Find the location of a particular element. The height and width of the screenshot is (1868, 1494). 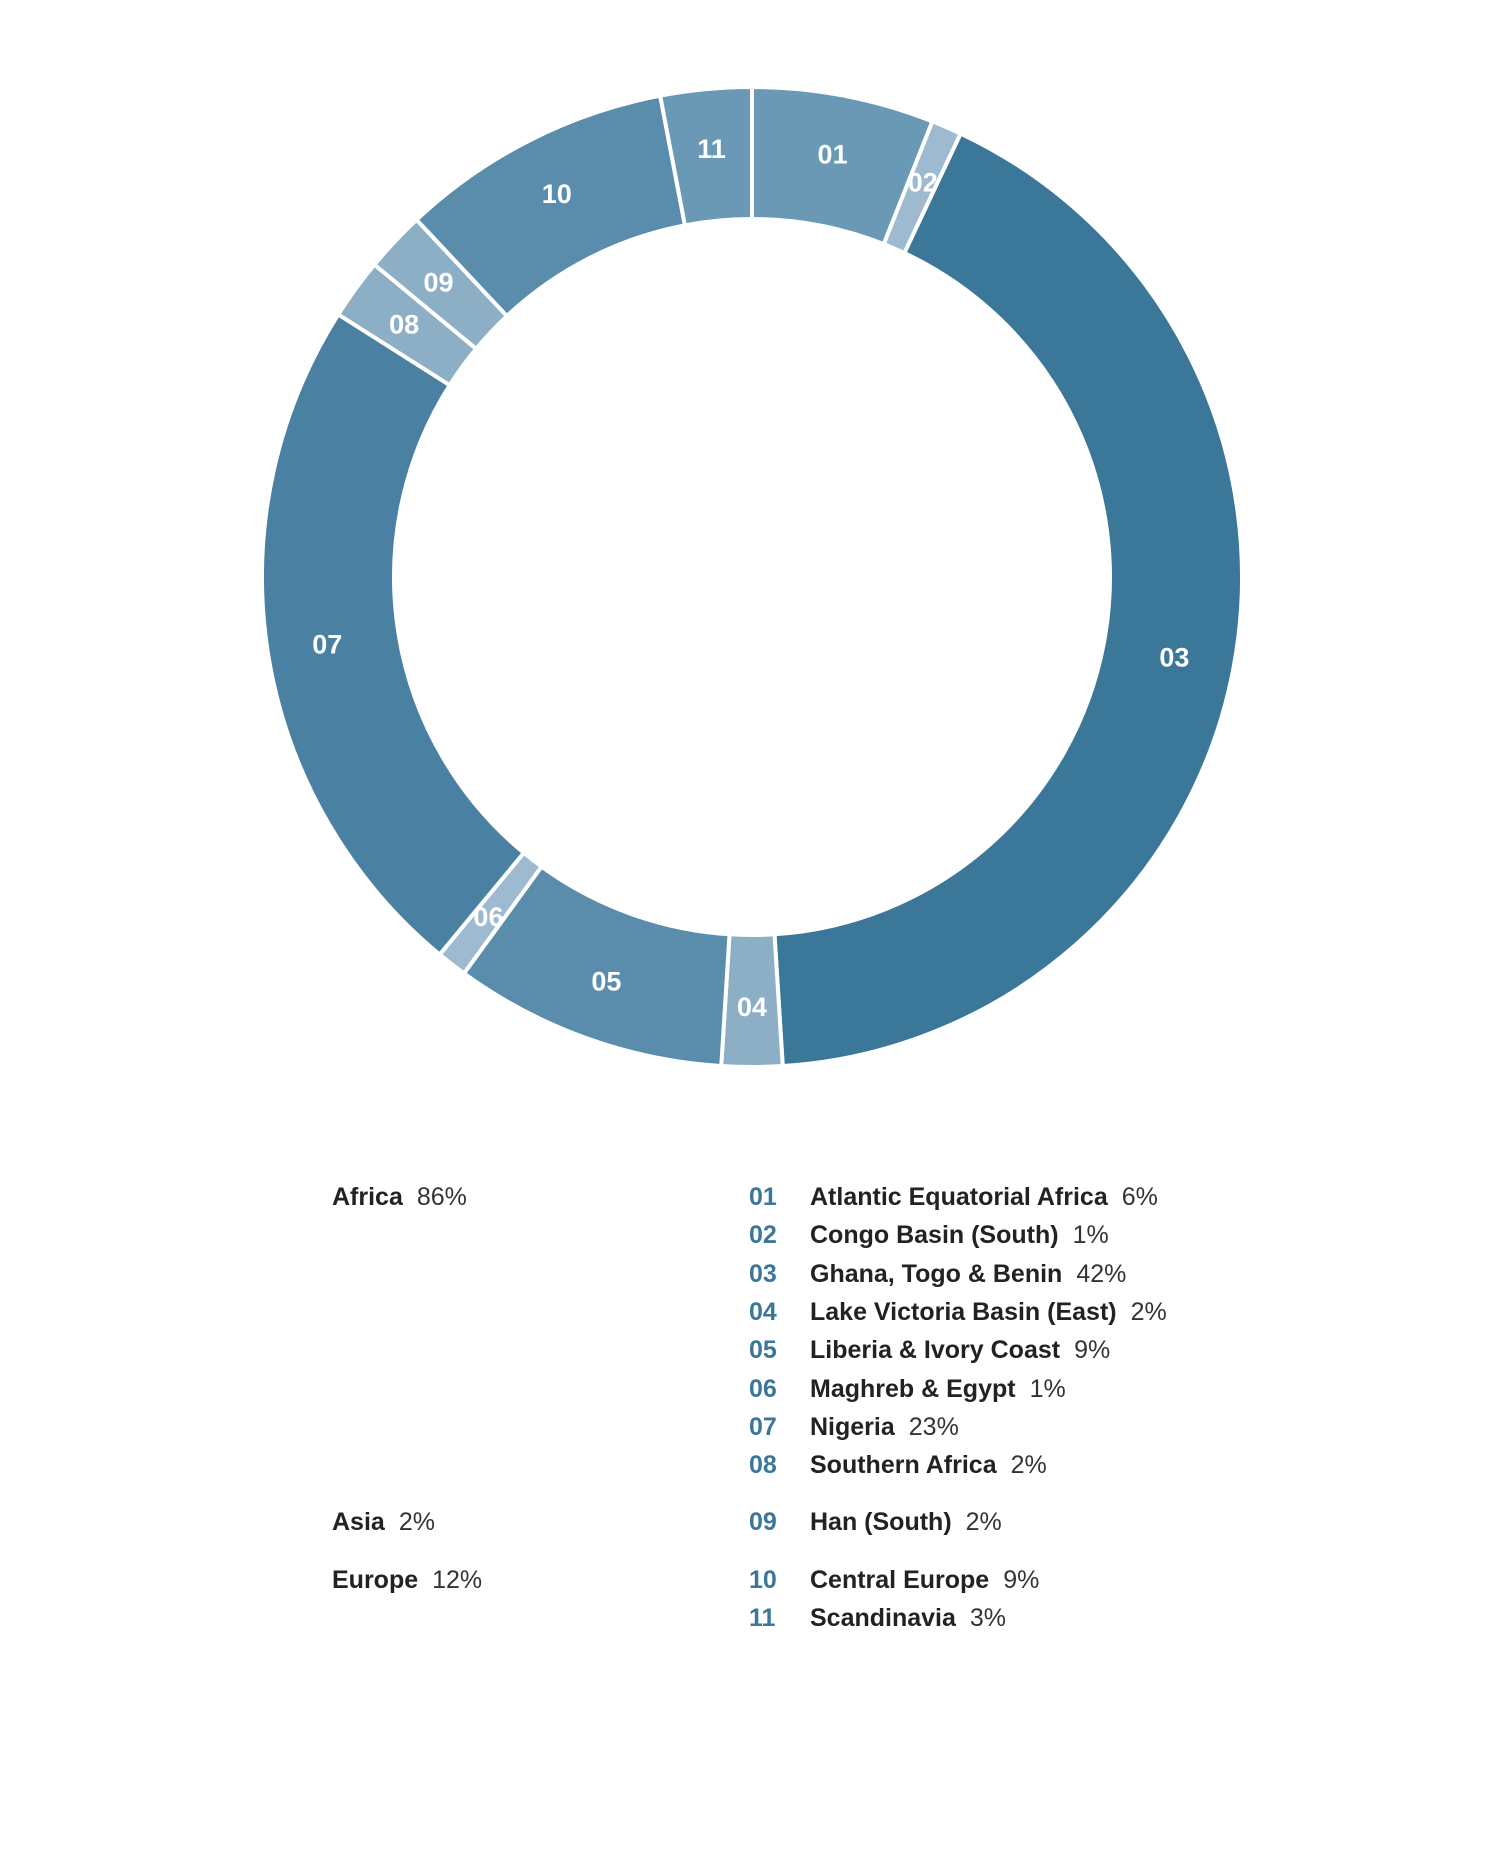

legend-name: Nigeria is located at coordinates (852, 1426).